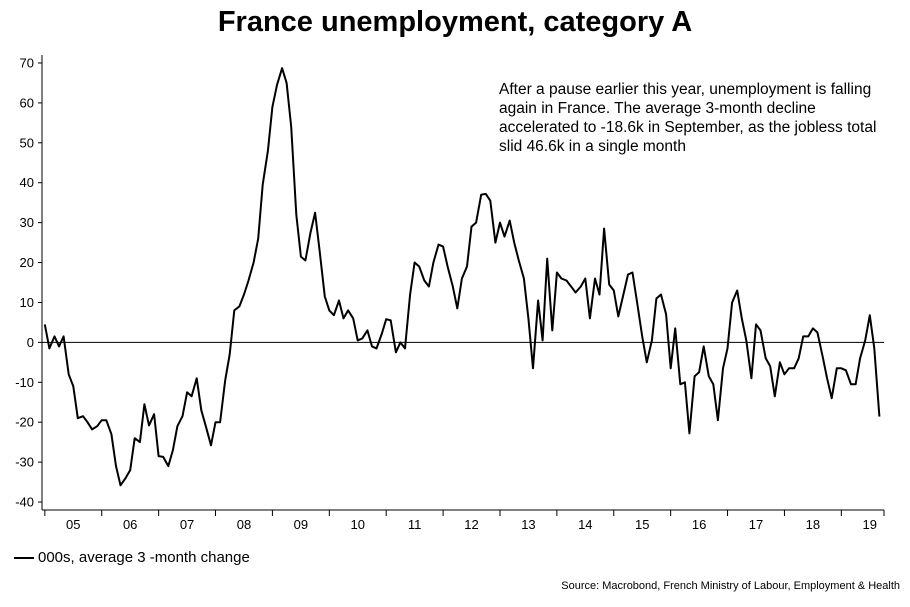 The height and width of the screenshot is (607, 910). I want to click on x-tick-label: 05, so click(73, 524).